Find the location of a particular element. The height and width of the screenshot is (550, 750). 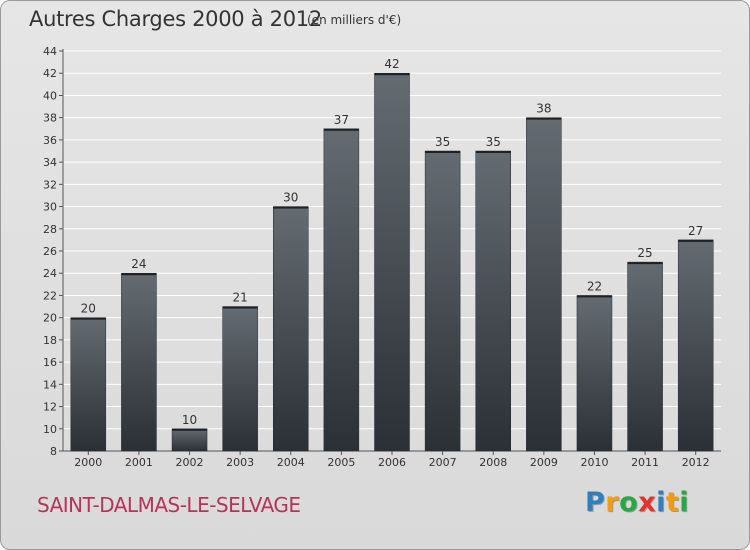

y-tick-label: 32 is located at coordinates (50, 184).